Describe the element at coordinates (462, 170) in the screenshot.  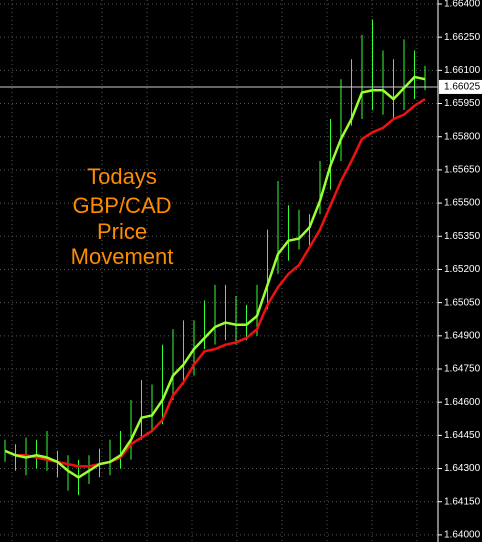
I see `y-tick-label: 1.65650` at that location.